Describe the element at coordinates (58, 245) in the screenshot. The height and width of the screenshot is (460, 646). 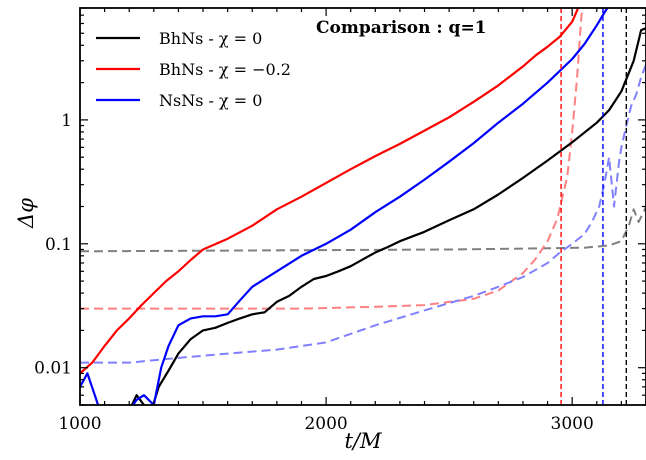
I see `y-tick-label: 0.1` at that location.